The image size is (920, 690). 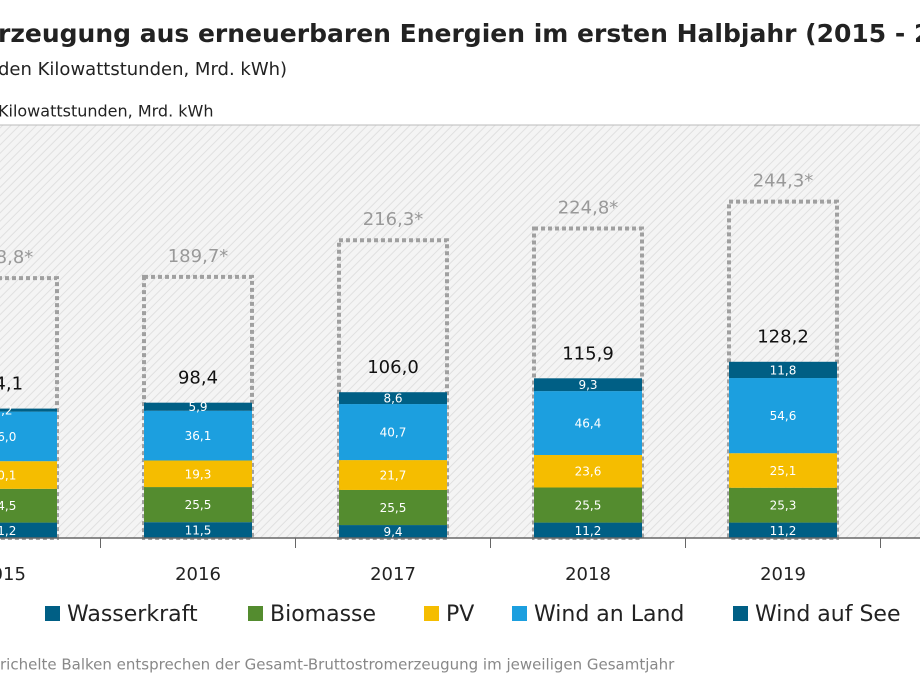 I want to click on x-tick-label: 2019, so click(x=783, y=574).